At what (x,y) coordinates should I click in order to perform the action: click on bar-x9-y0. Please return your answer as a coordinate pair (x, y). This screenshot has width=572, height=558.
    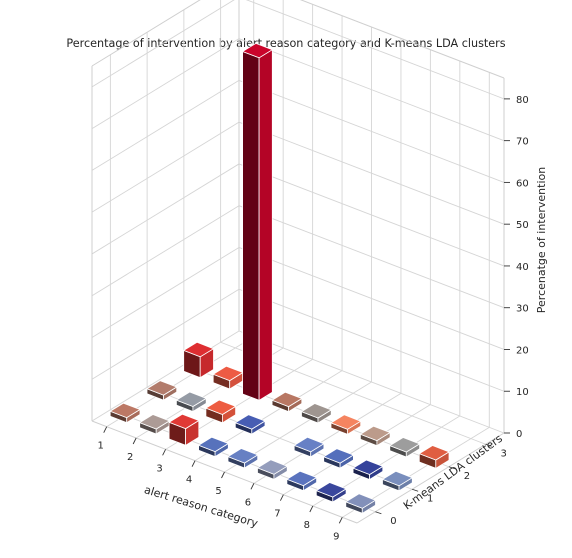
    Looking at the image, I should click on (360, 503).